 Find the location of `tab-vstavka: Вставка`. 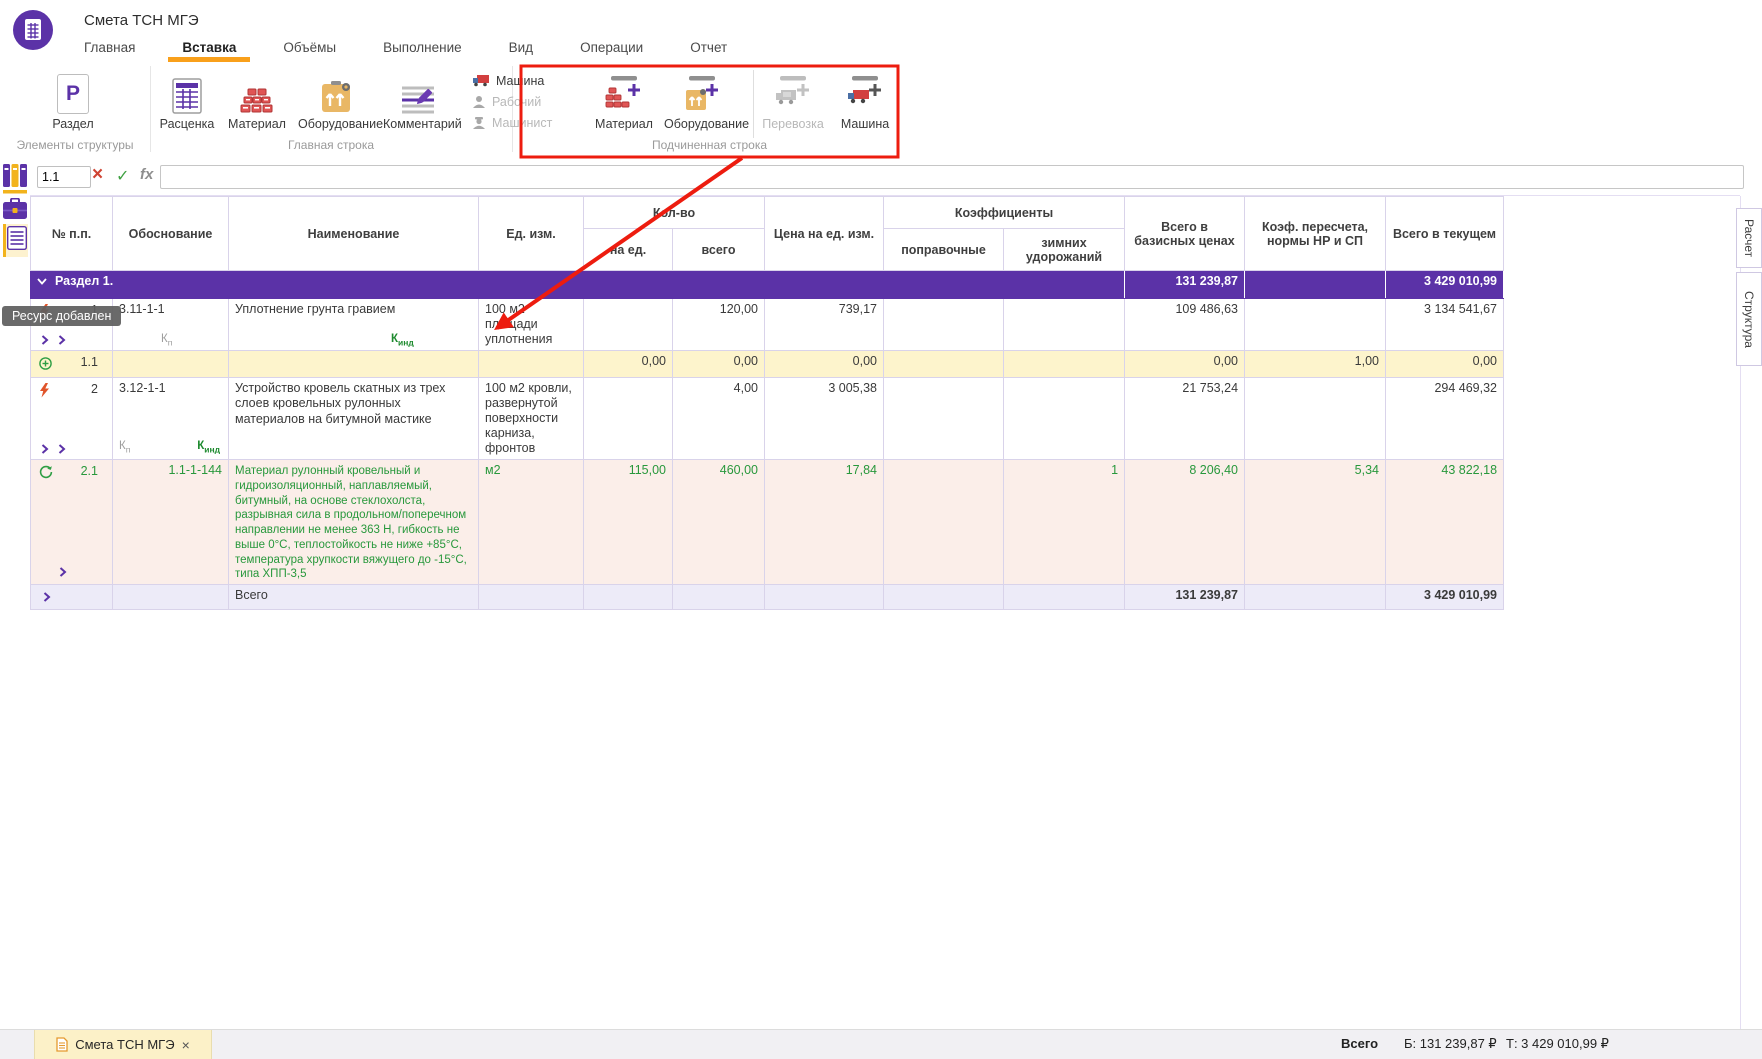

tab-vstavka: Вставка is located at coordinates (209, 50).